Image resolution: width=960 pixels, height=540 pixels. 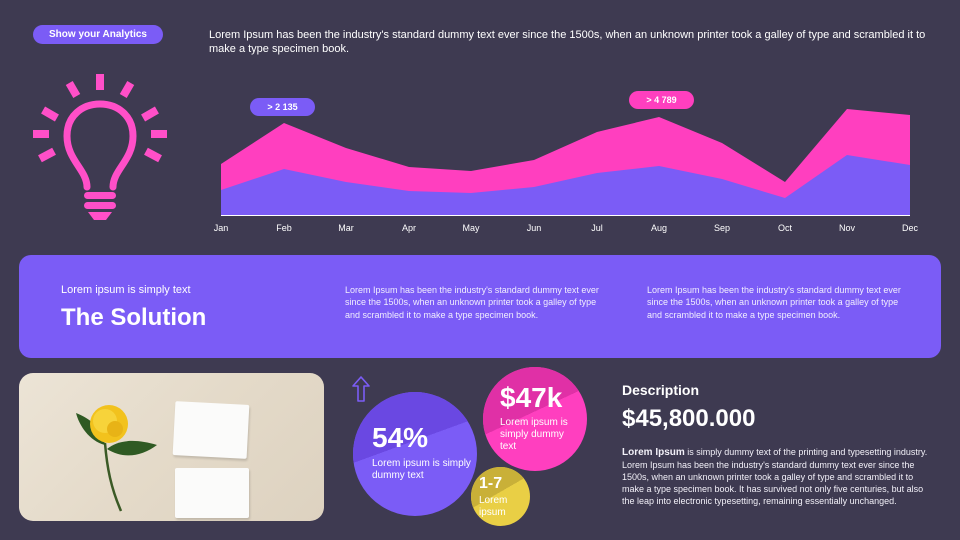 I want to click on callout-aug: > 4 789, so click(x=661, y=100).